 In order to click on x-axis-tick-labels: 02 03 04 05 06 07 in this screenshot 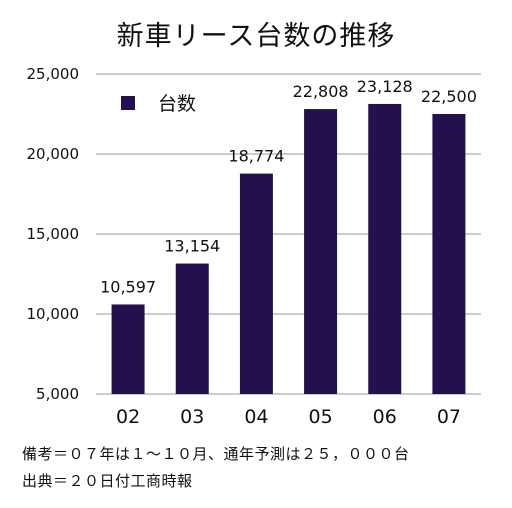, I will do `click(288, 417)`.